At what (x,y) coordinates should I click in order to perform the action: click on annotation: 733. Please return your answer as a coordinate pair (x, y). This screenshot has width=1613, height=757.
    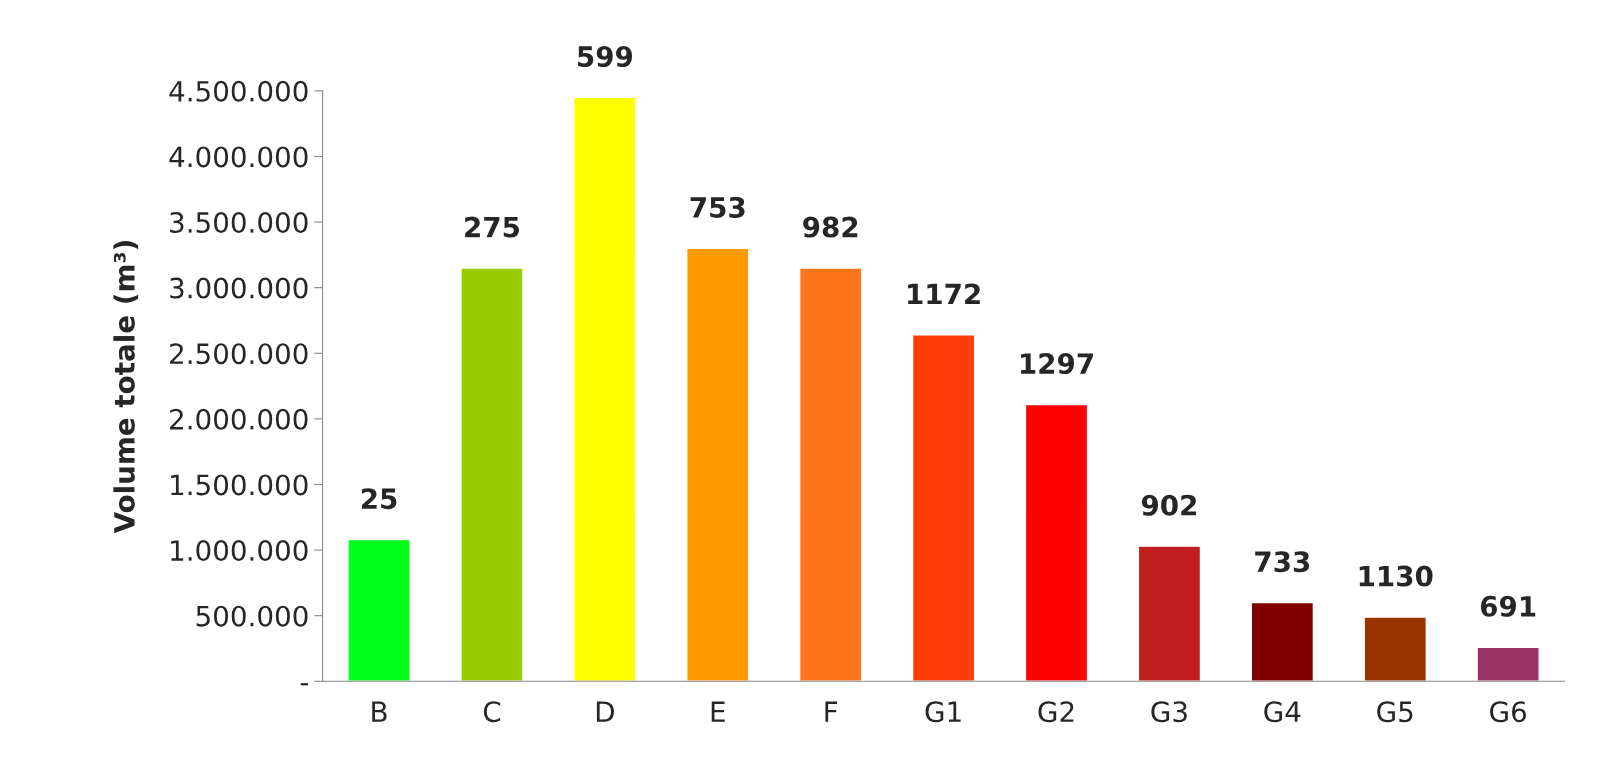
    Looking at the image, I should click on (1282, 562).